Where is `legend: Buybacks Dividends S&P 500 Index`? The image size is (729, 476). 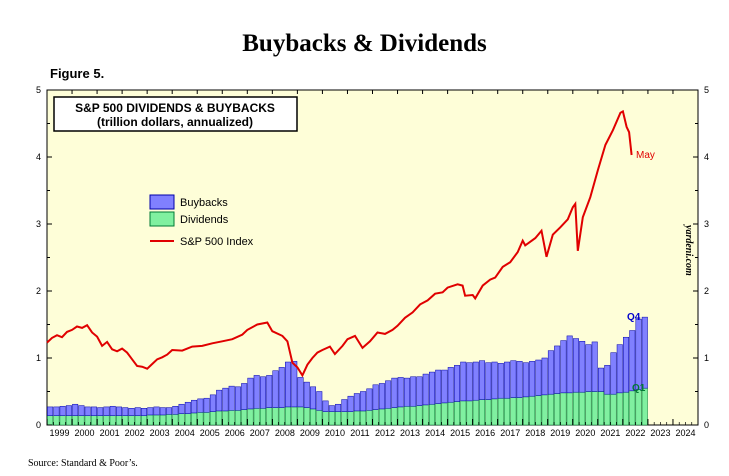
legend: Buybacks Dividends S&P 500 Index is located at coordinates (201, 221).